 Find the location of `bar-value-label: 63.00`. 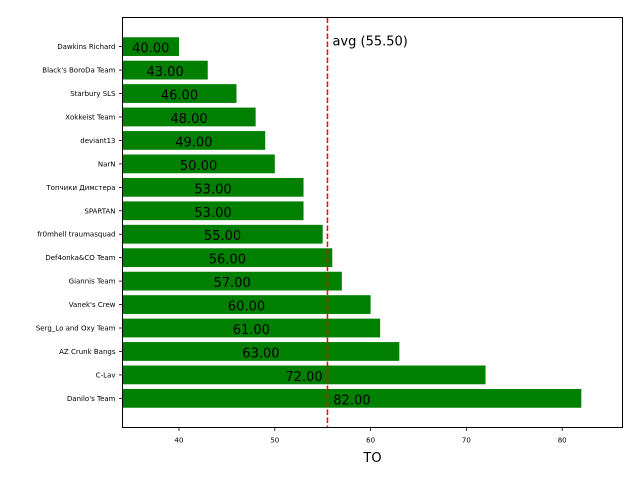

bar-value-label: 63.00 is located at coordinates (260, 353).